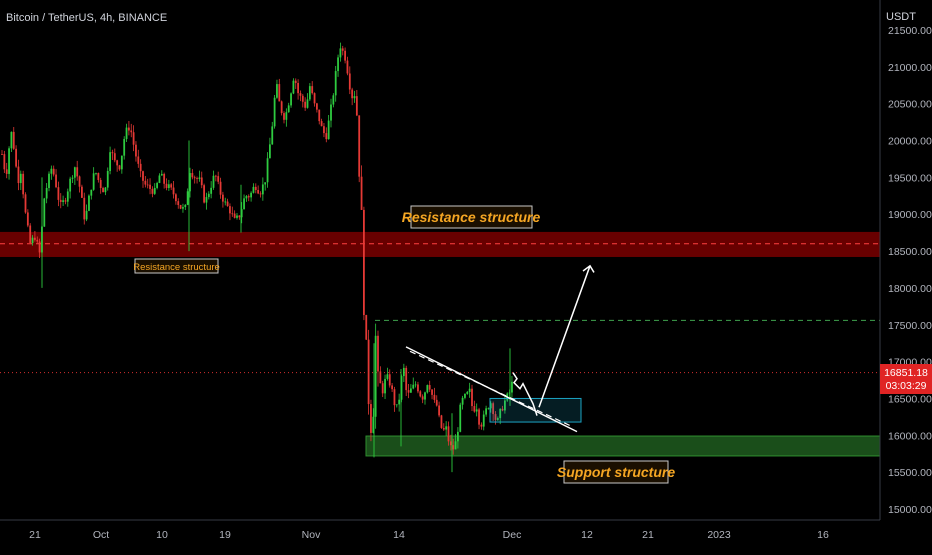 This screenshot has height=555, width=932. I want to click on price-badge-countdown: 03:03:29, so click(906, 386).